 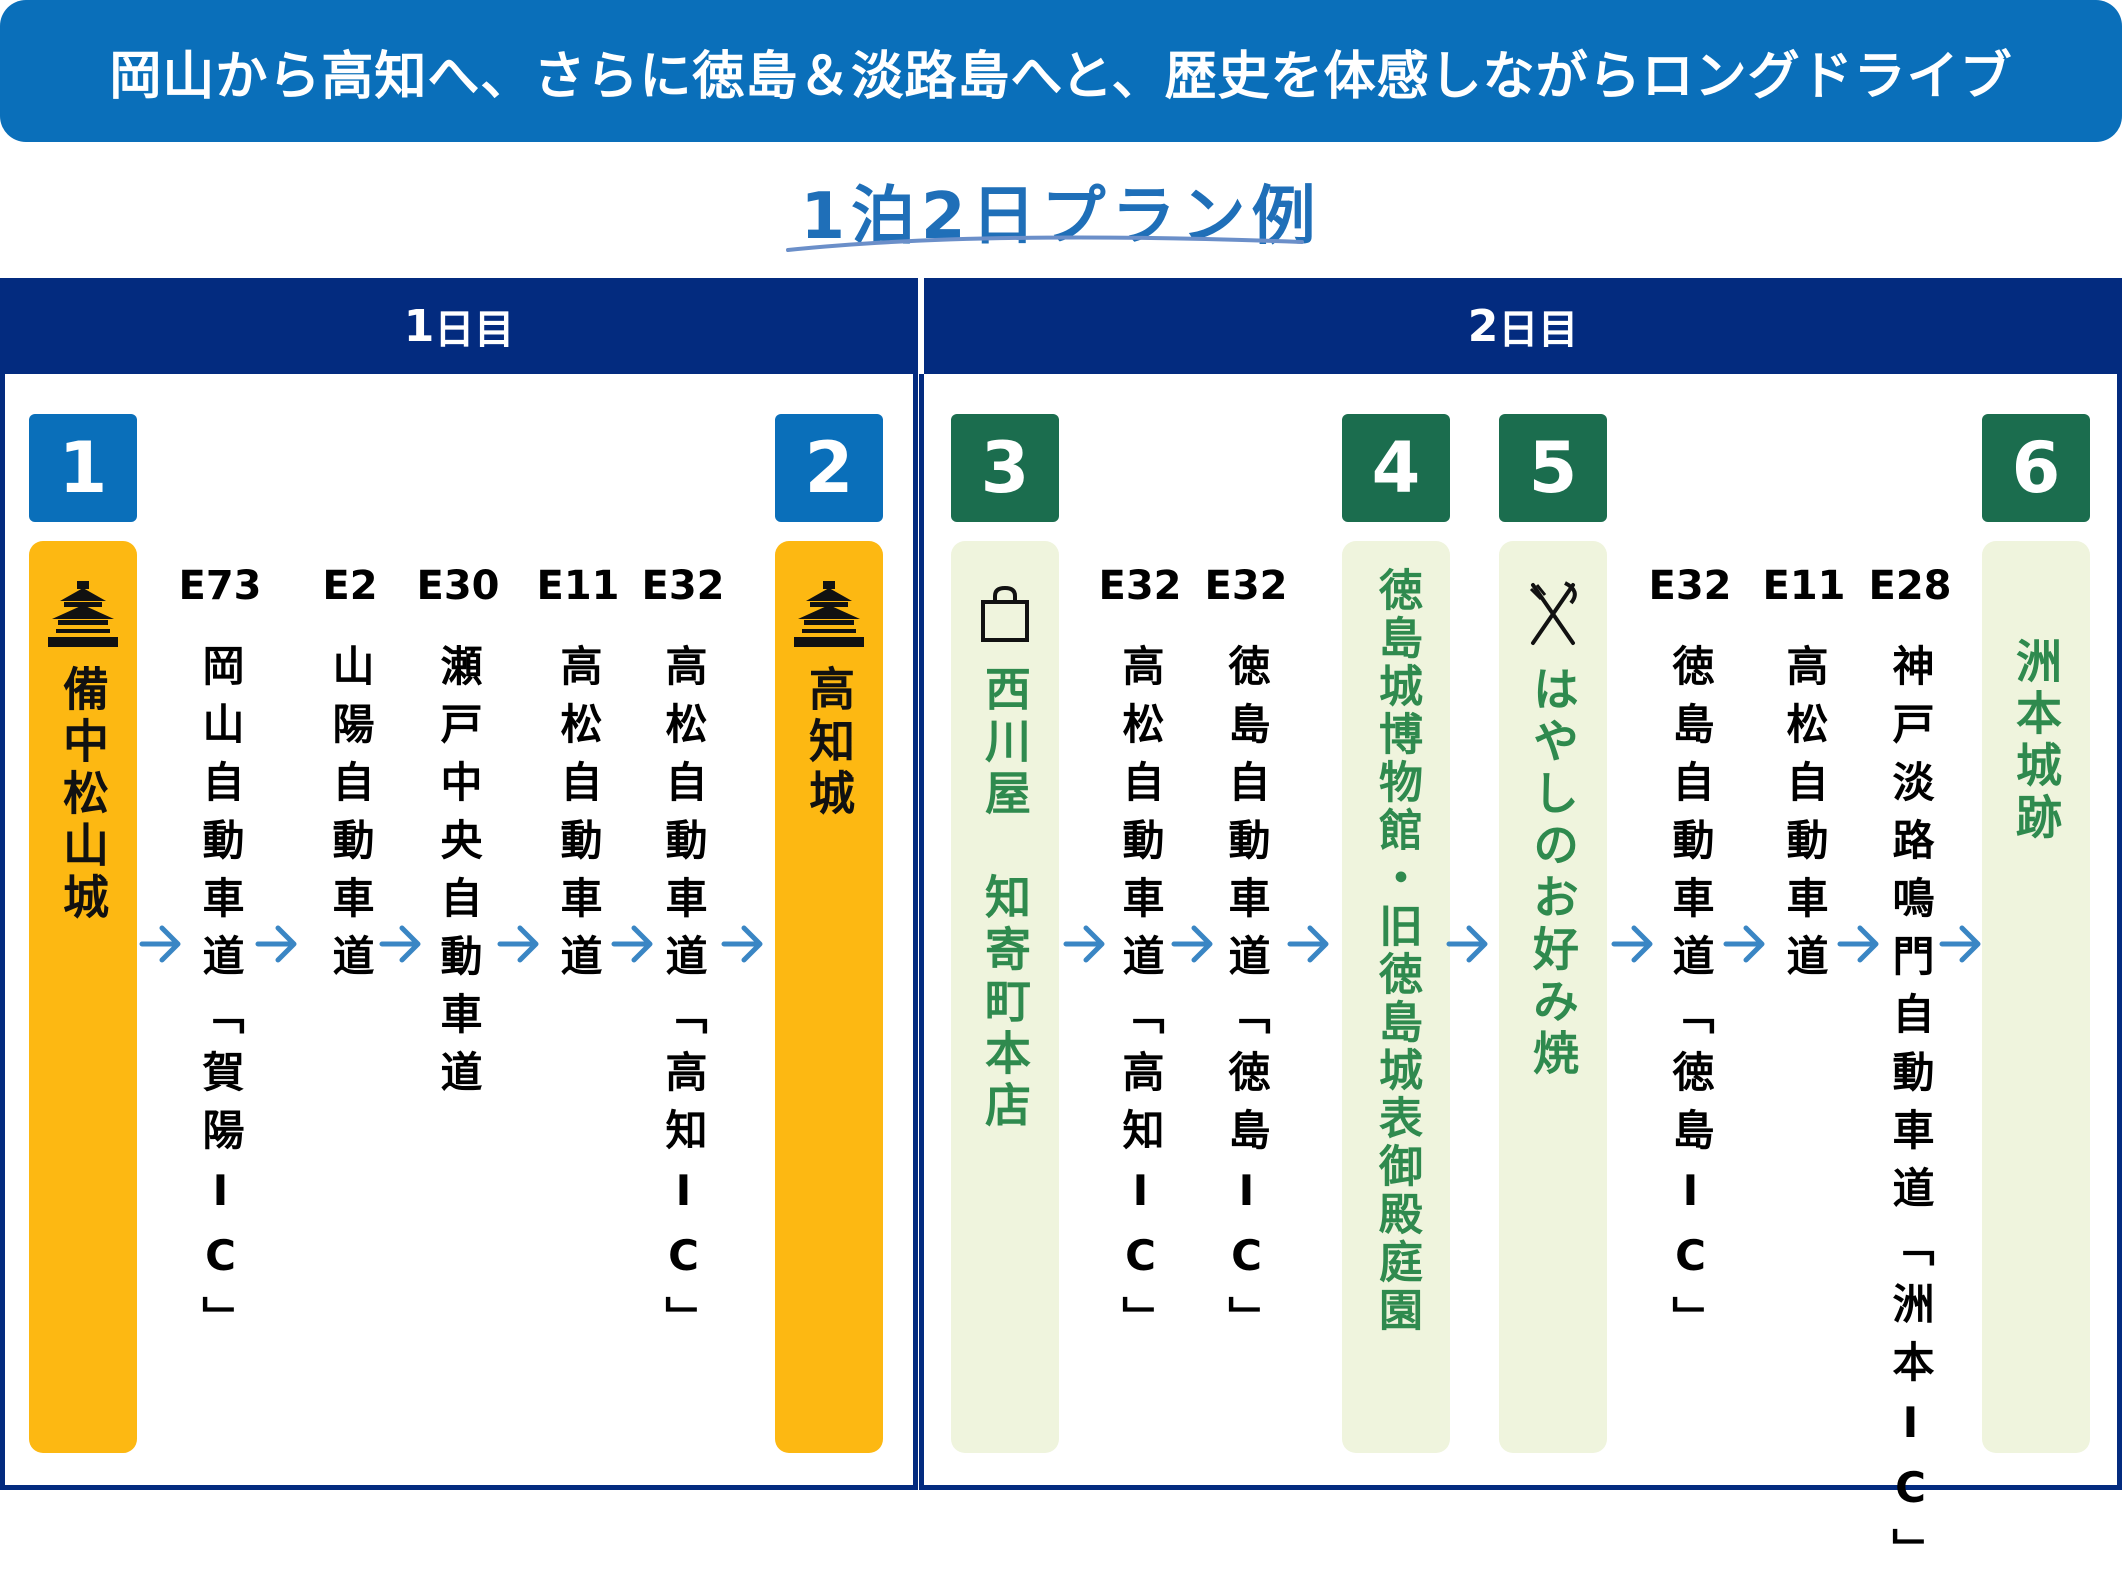 I want to click on spot-card: はやしのお好み焼, so click(x=1553, y=997).